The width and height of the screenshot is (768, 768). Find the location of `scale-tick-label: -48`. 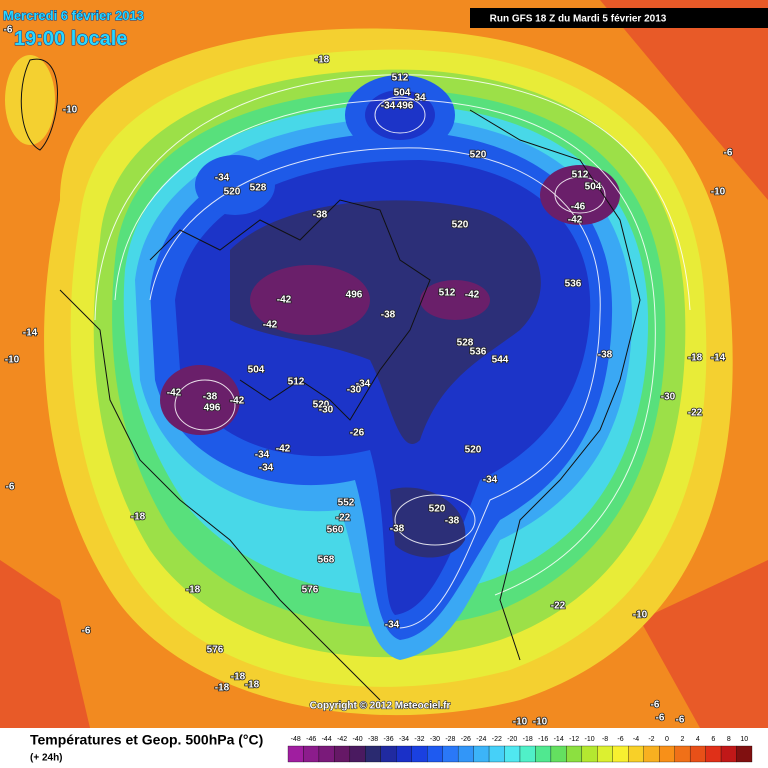

scale-tick-label: -48 is located at coordinates (296, 739).